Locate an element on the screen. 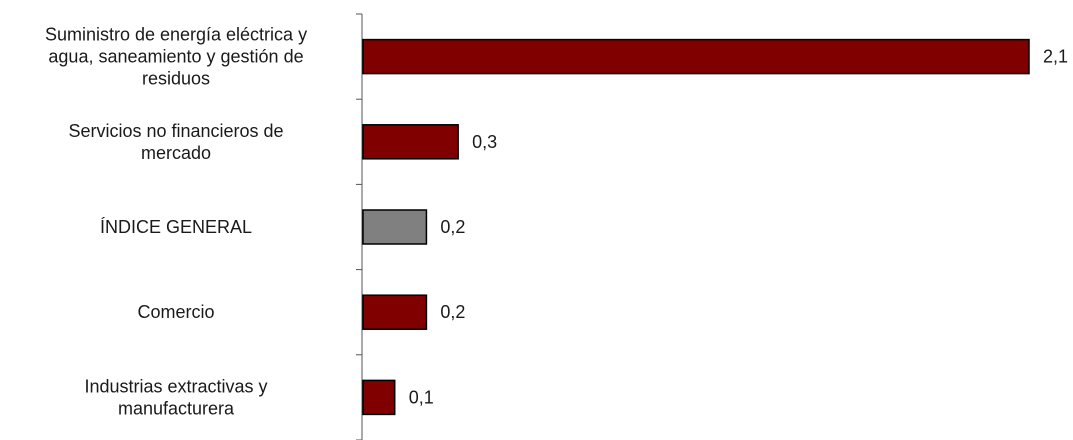  category-label: Comercio is located at coordinates (175, 312).